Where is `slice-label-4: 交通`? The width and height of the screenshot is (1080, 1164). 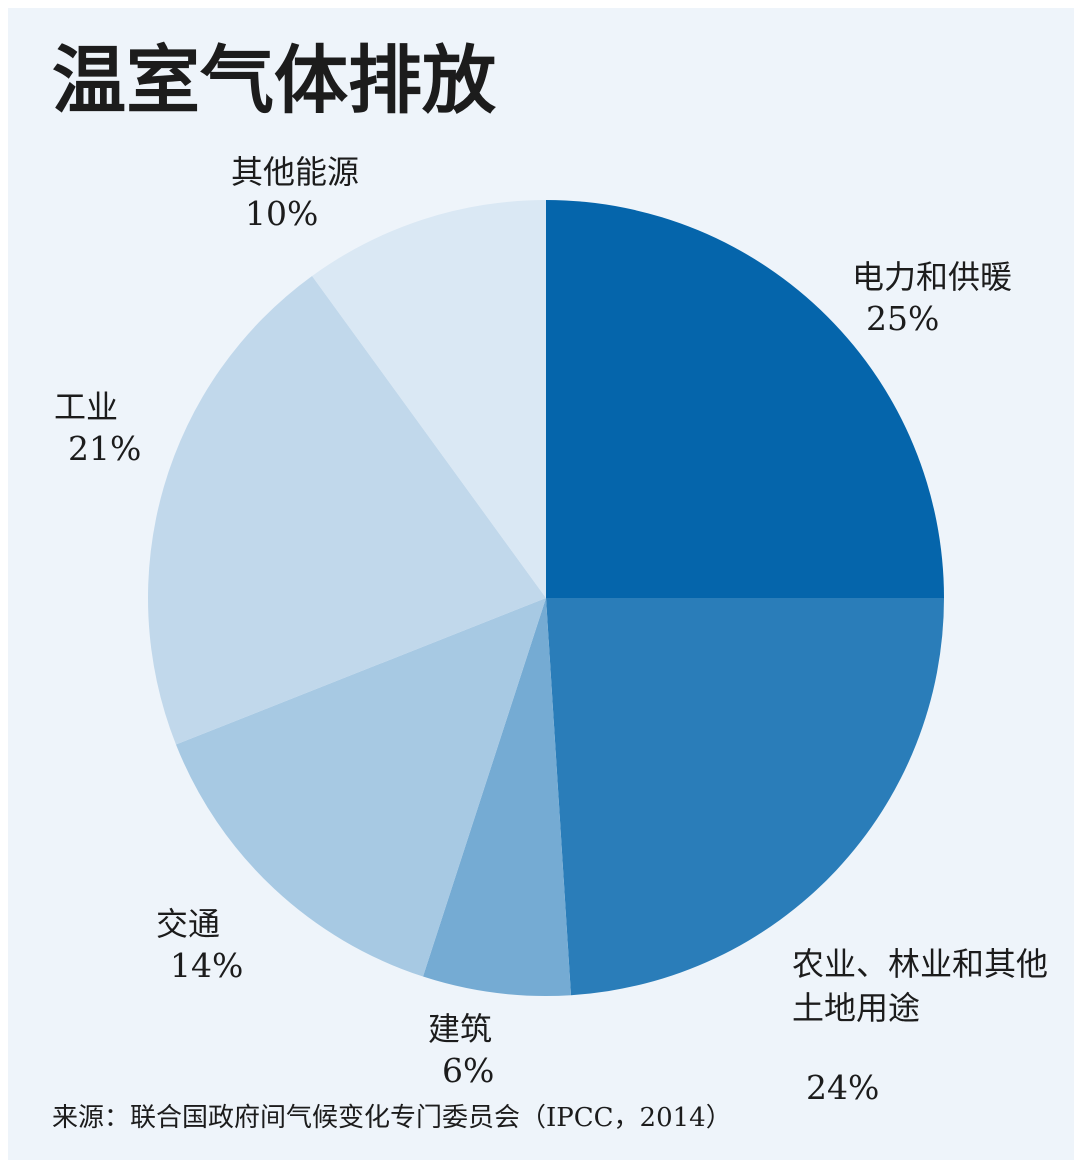
slice-label-4: 交通 is located at coordinates (188, 924).